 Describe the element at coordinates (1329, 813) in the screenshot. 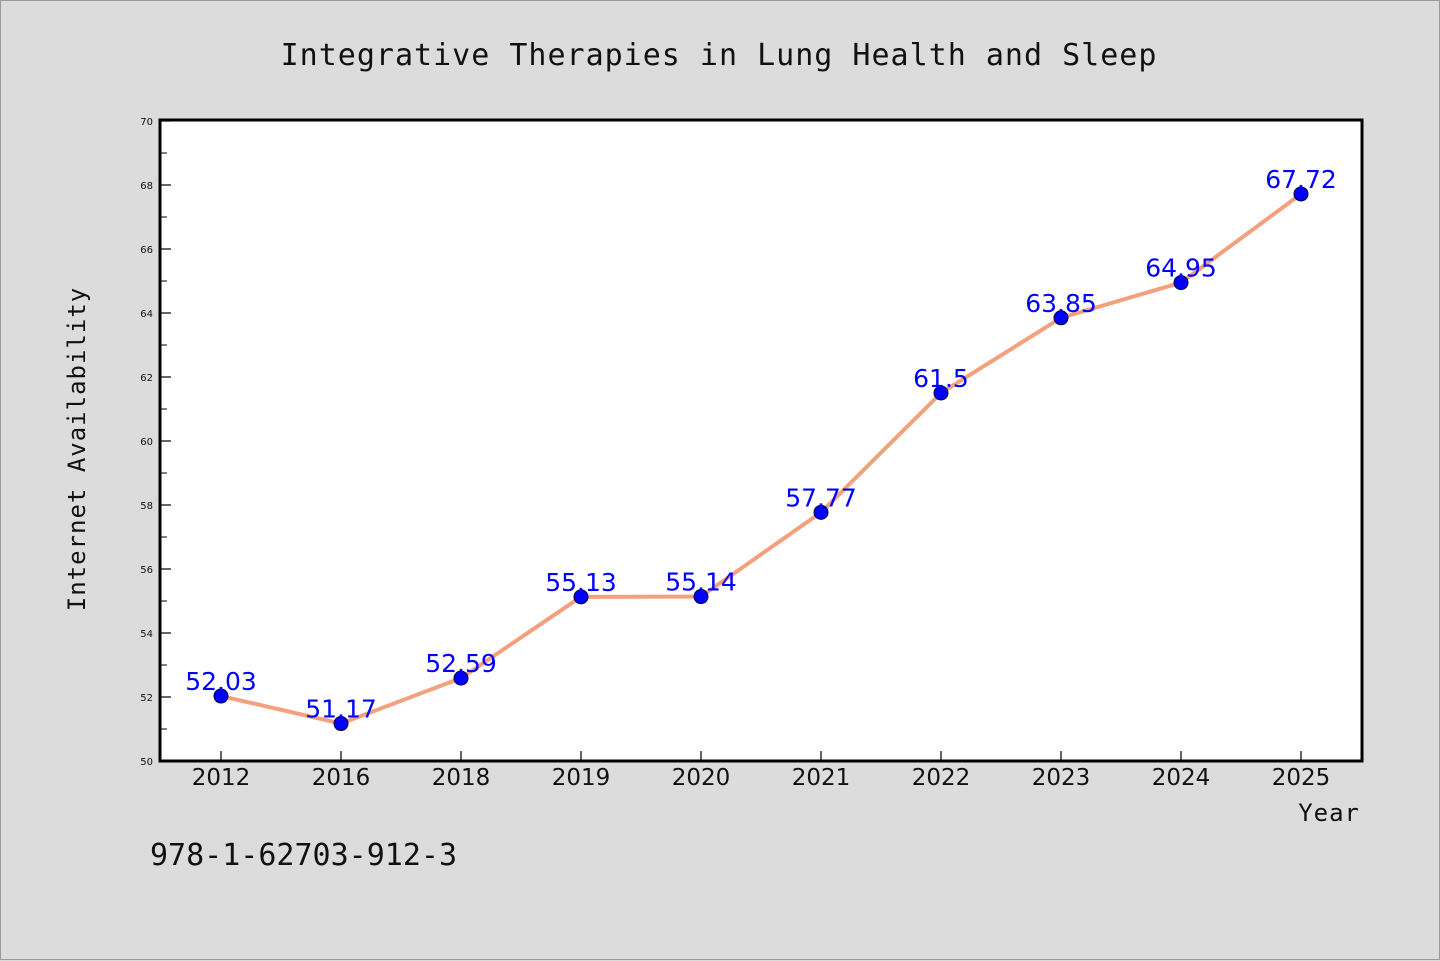

I see `x-axis-label: Year` at that location.